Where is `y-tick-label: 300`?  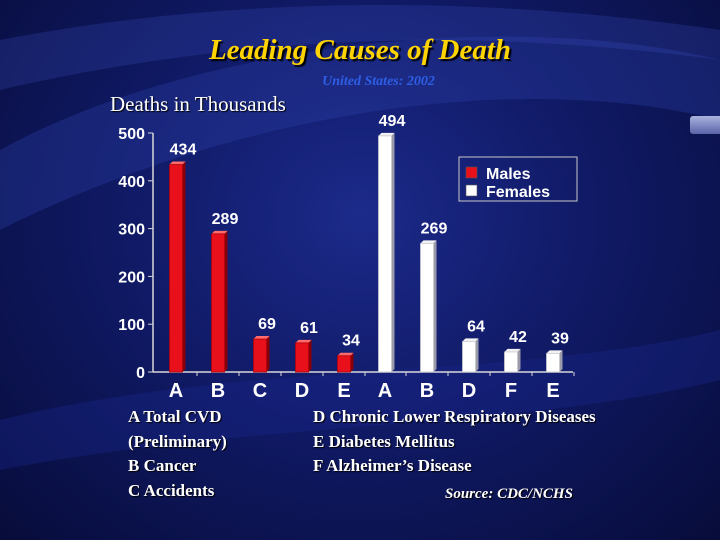
y-tick-label: 300 is located at coordinates (131, 230).